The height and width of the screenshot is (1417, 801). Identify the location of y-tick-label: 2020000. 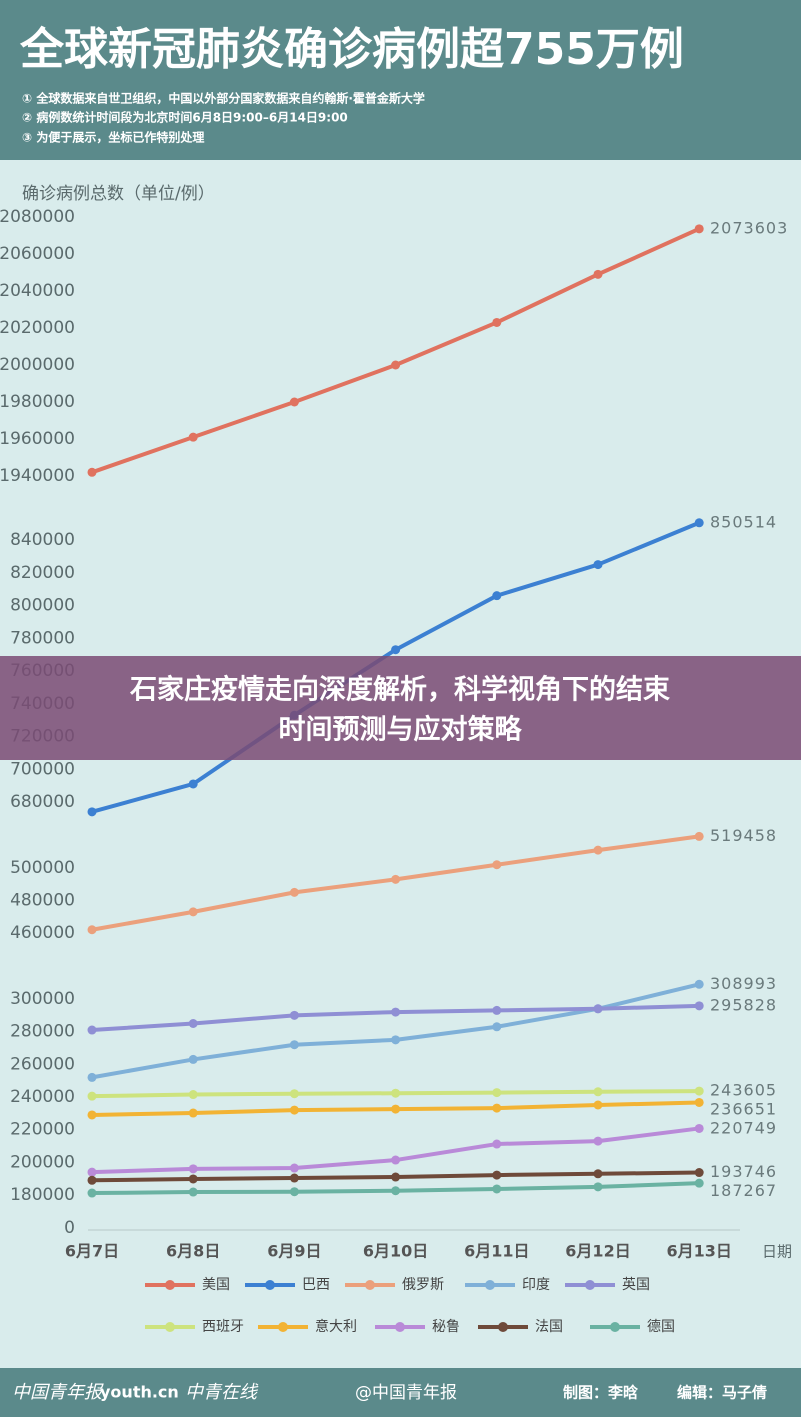
(37, 328).